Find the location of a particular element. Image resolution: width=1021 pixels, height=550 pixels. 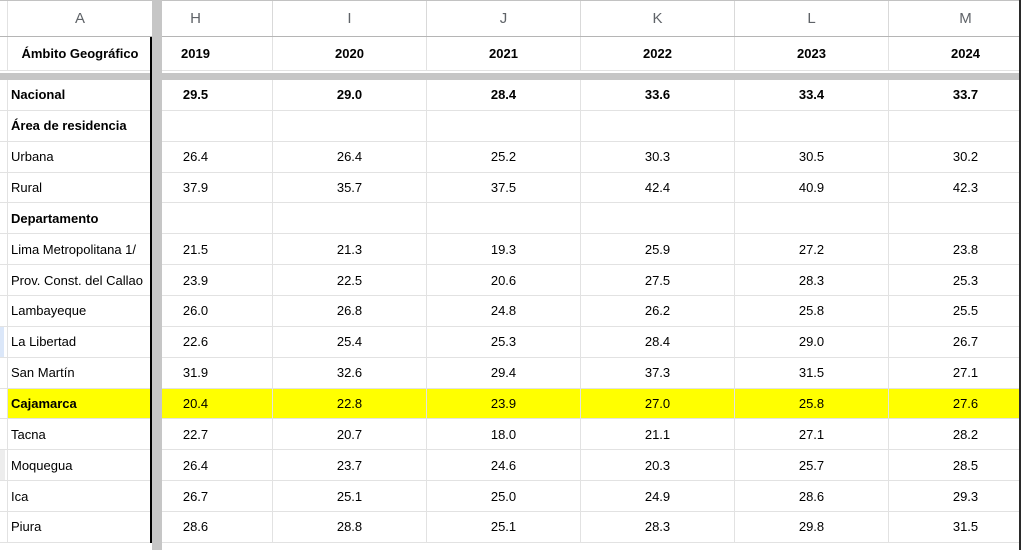

cell: 25.2 is located at coordinates (504, 156).